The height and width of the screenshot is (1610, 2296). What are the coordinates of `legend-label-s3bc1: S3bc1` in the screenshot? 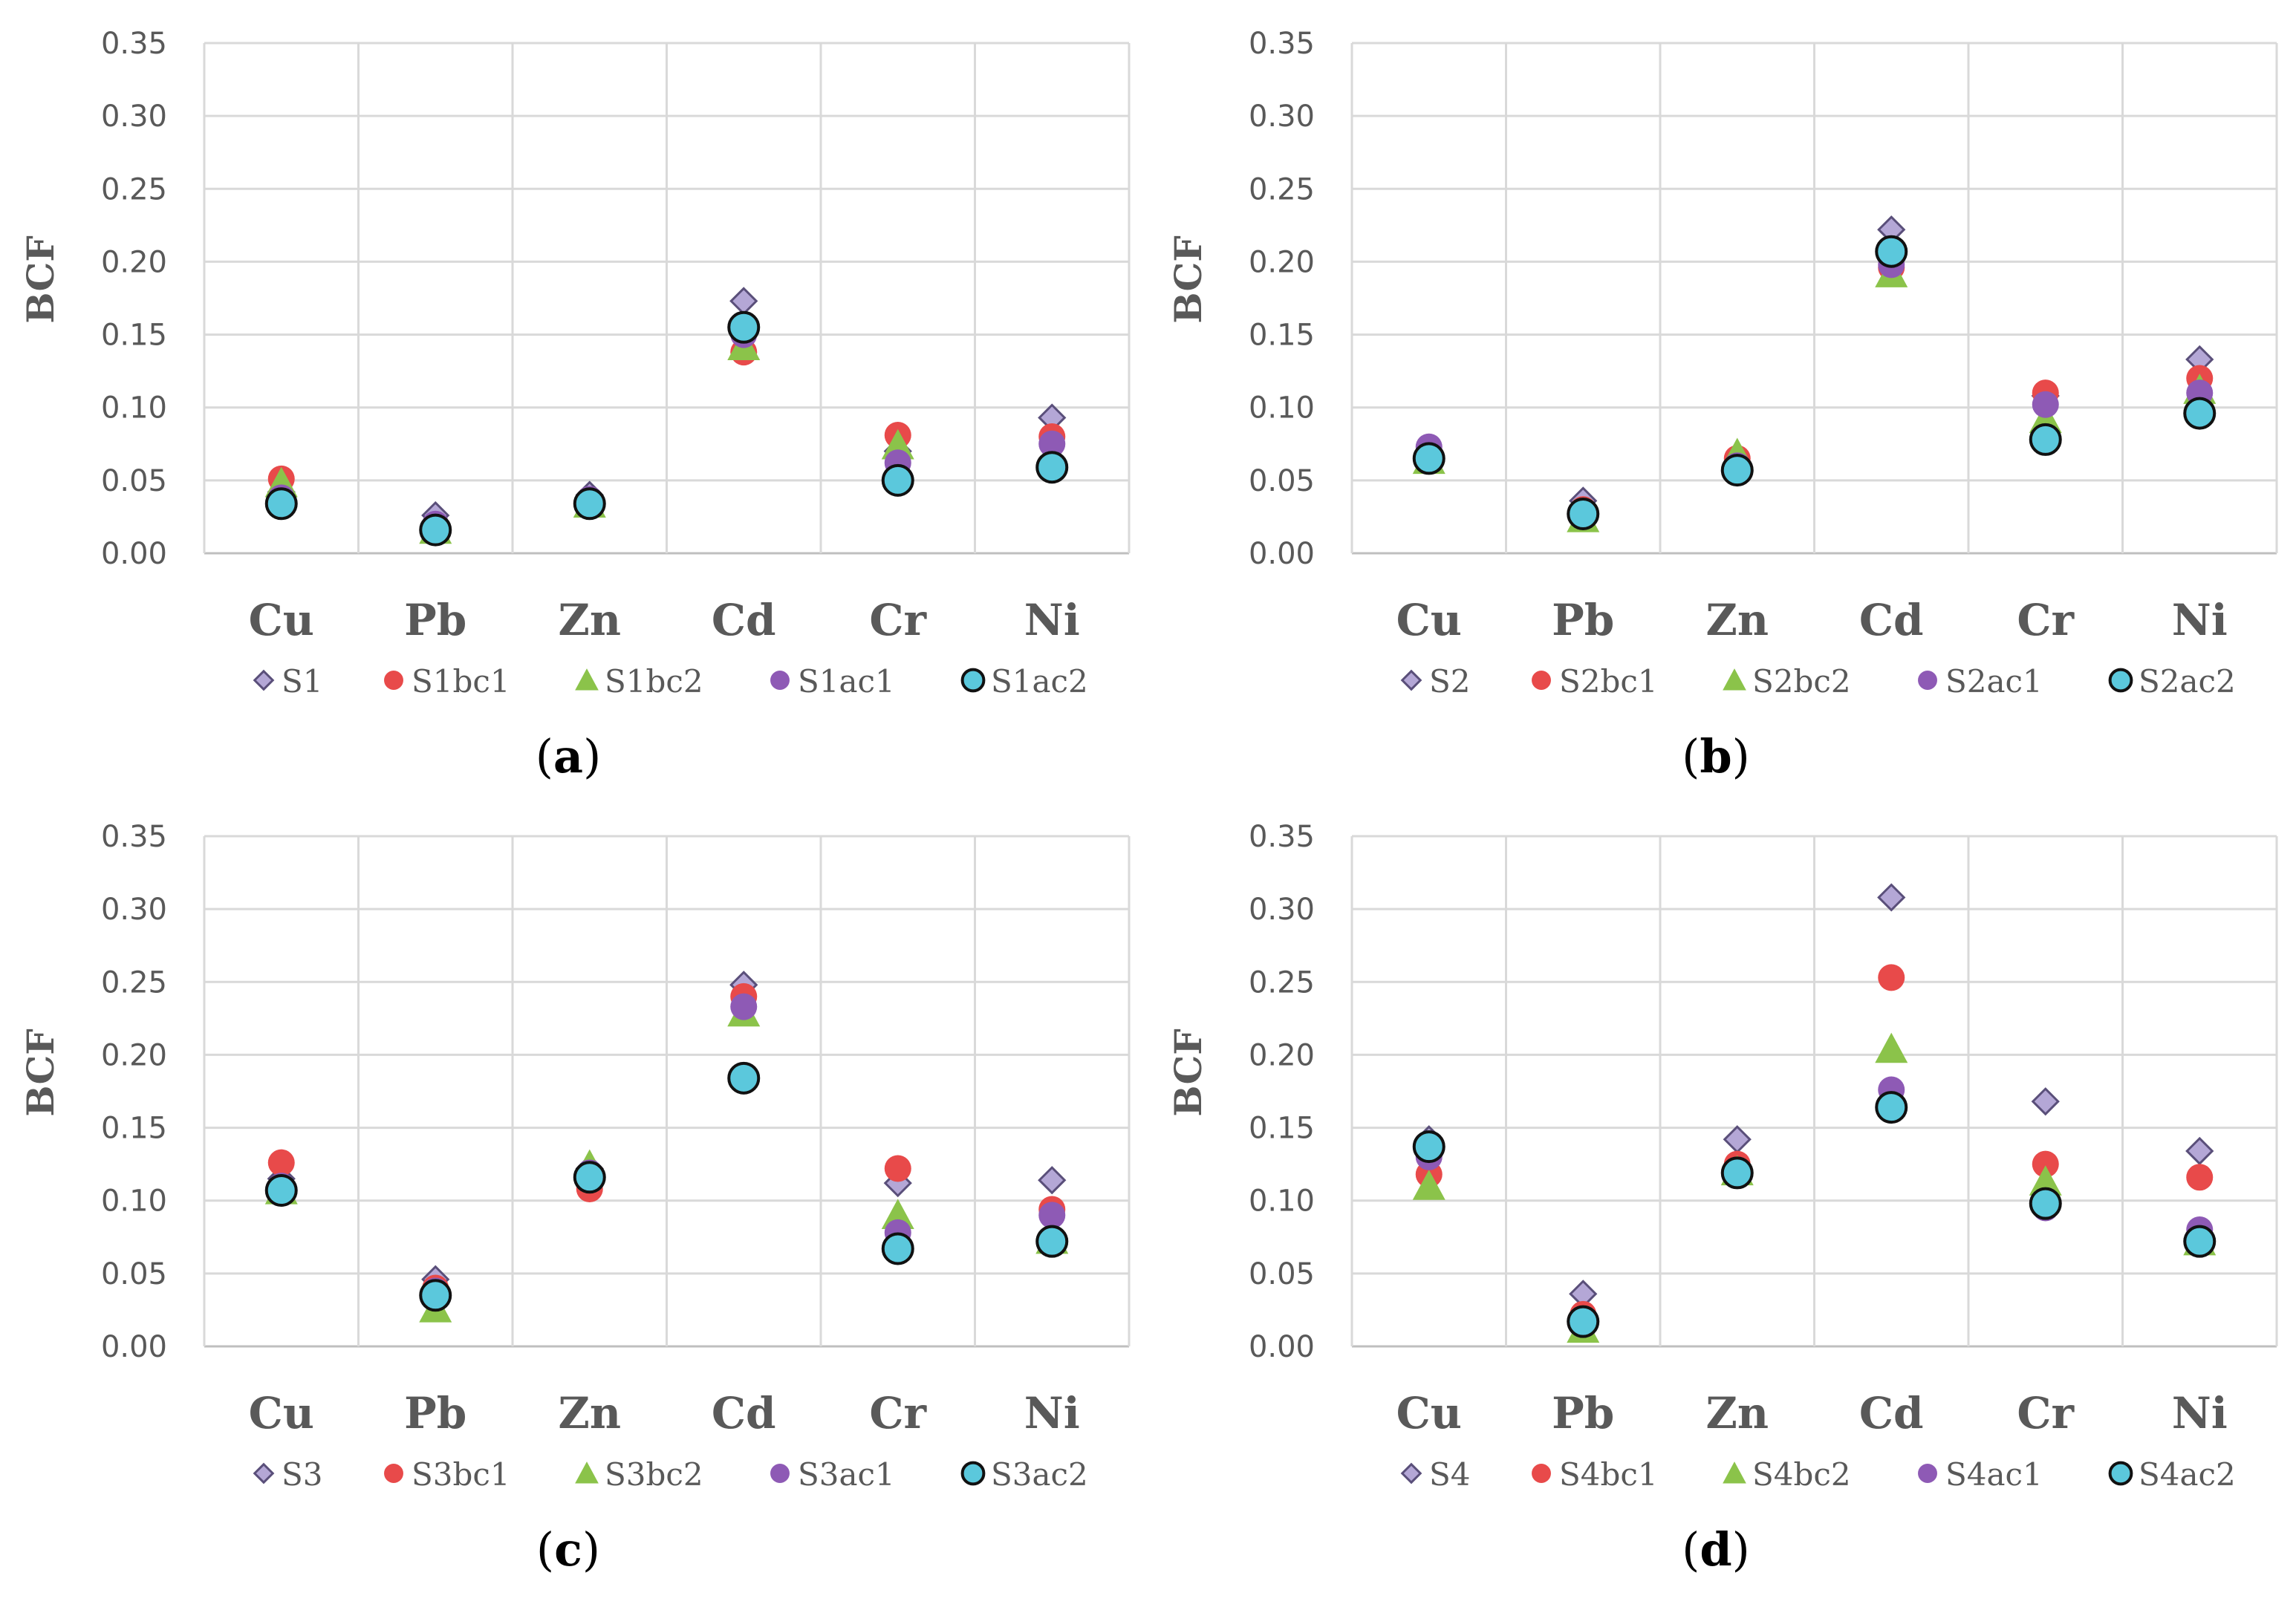 It's located at (461, 1474).